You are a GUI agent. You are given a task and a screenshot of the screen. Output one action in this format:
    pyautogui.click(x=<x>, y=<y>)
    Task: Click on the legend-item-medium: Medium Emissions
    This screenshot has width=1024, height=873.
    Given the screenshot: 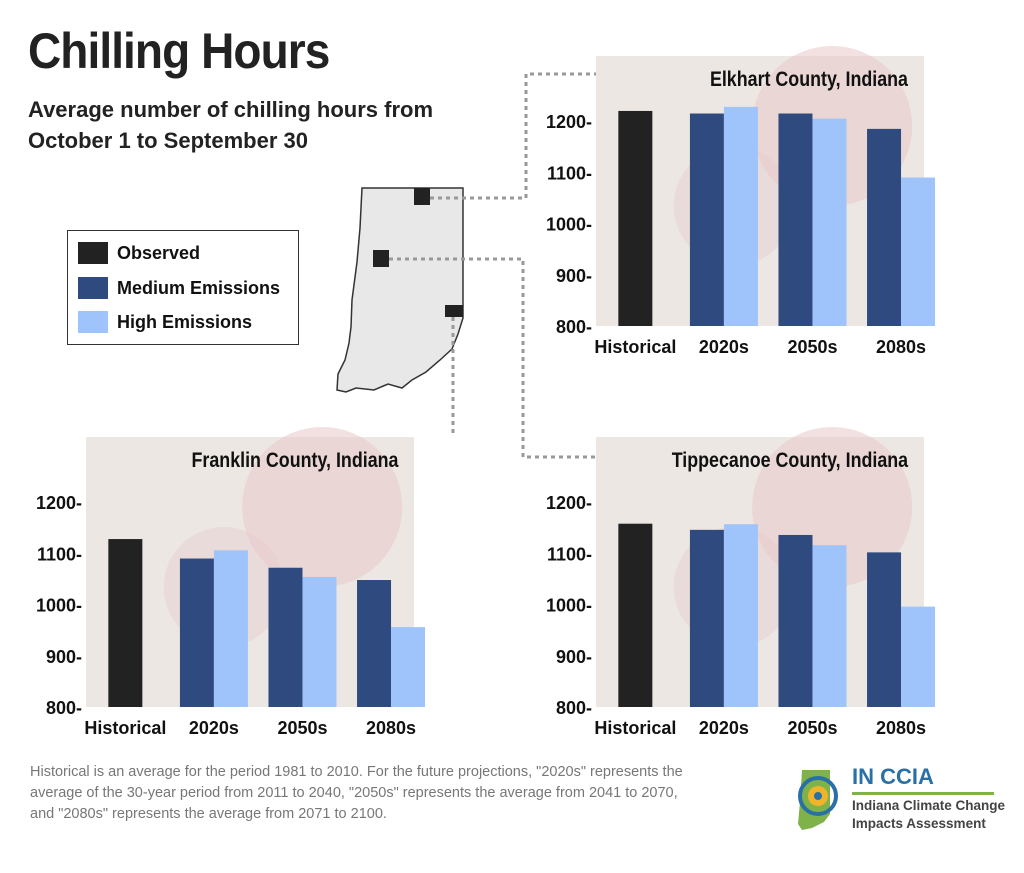 What is the action you would take?
    pyautogui.click(x=179, y=288)
    